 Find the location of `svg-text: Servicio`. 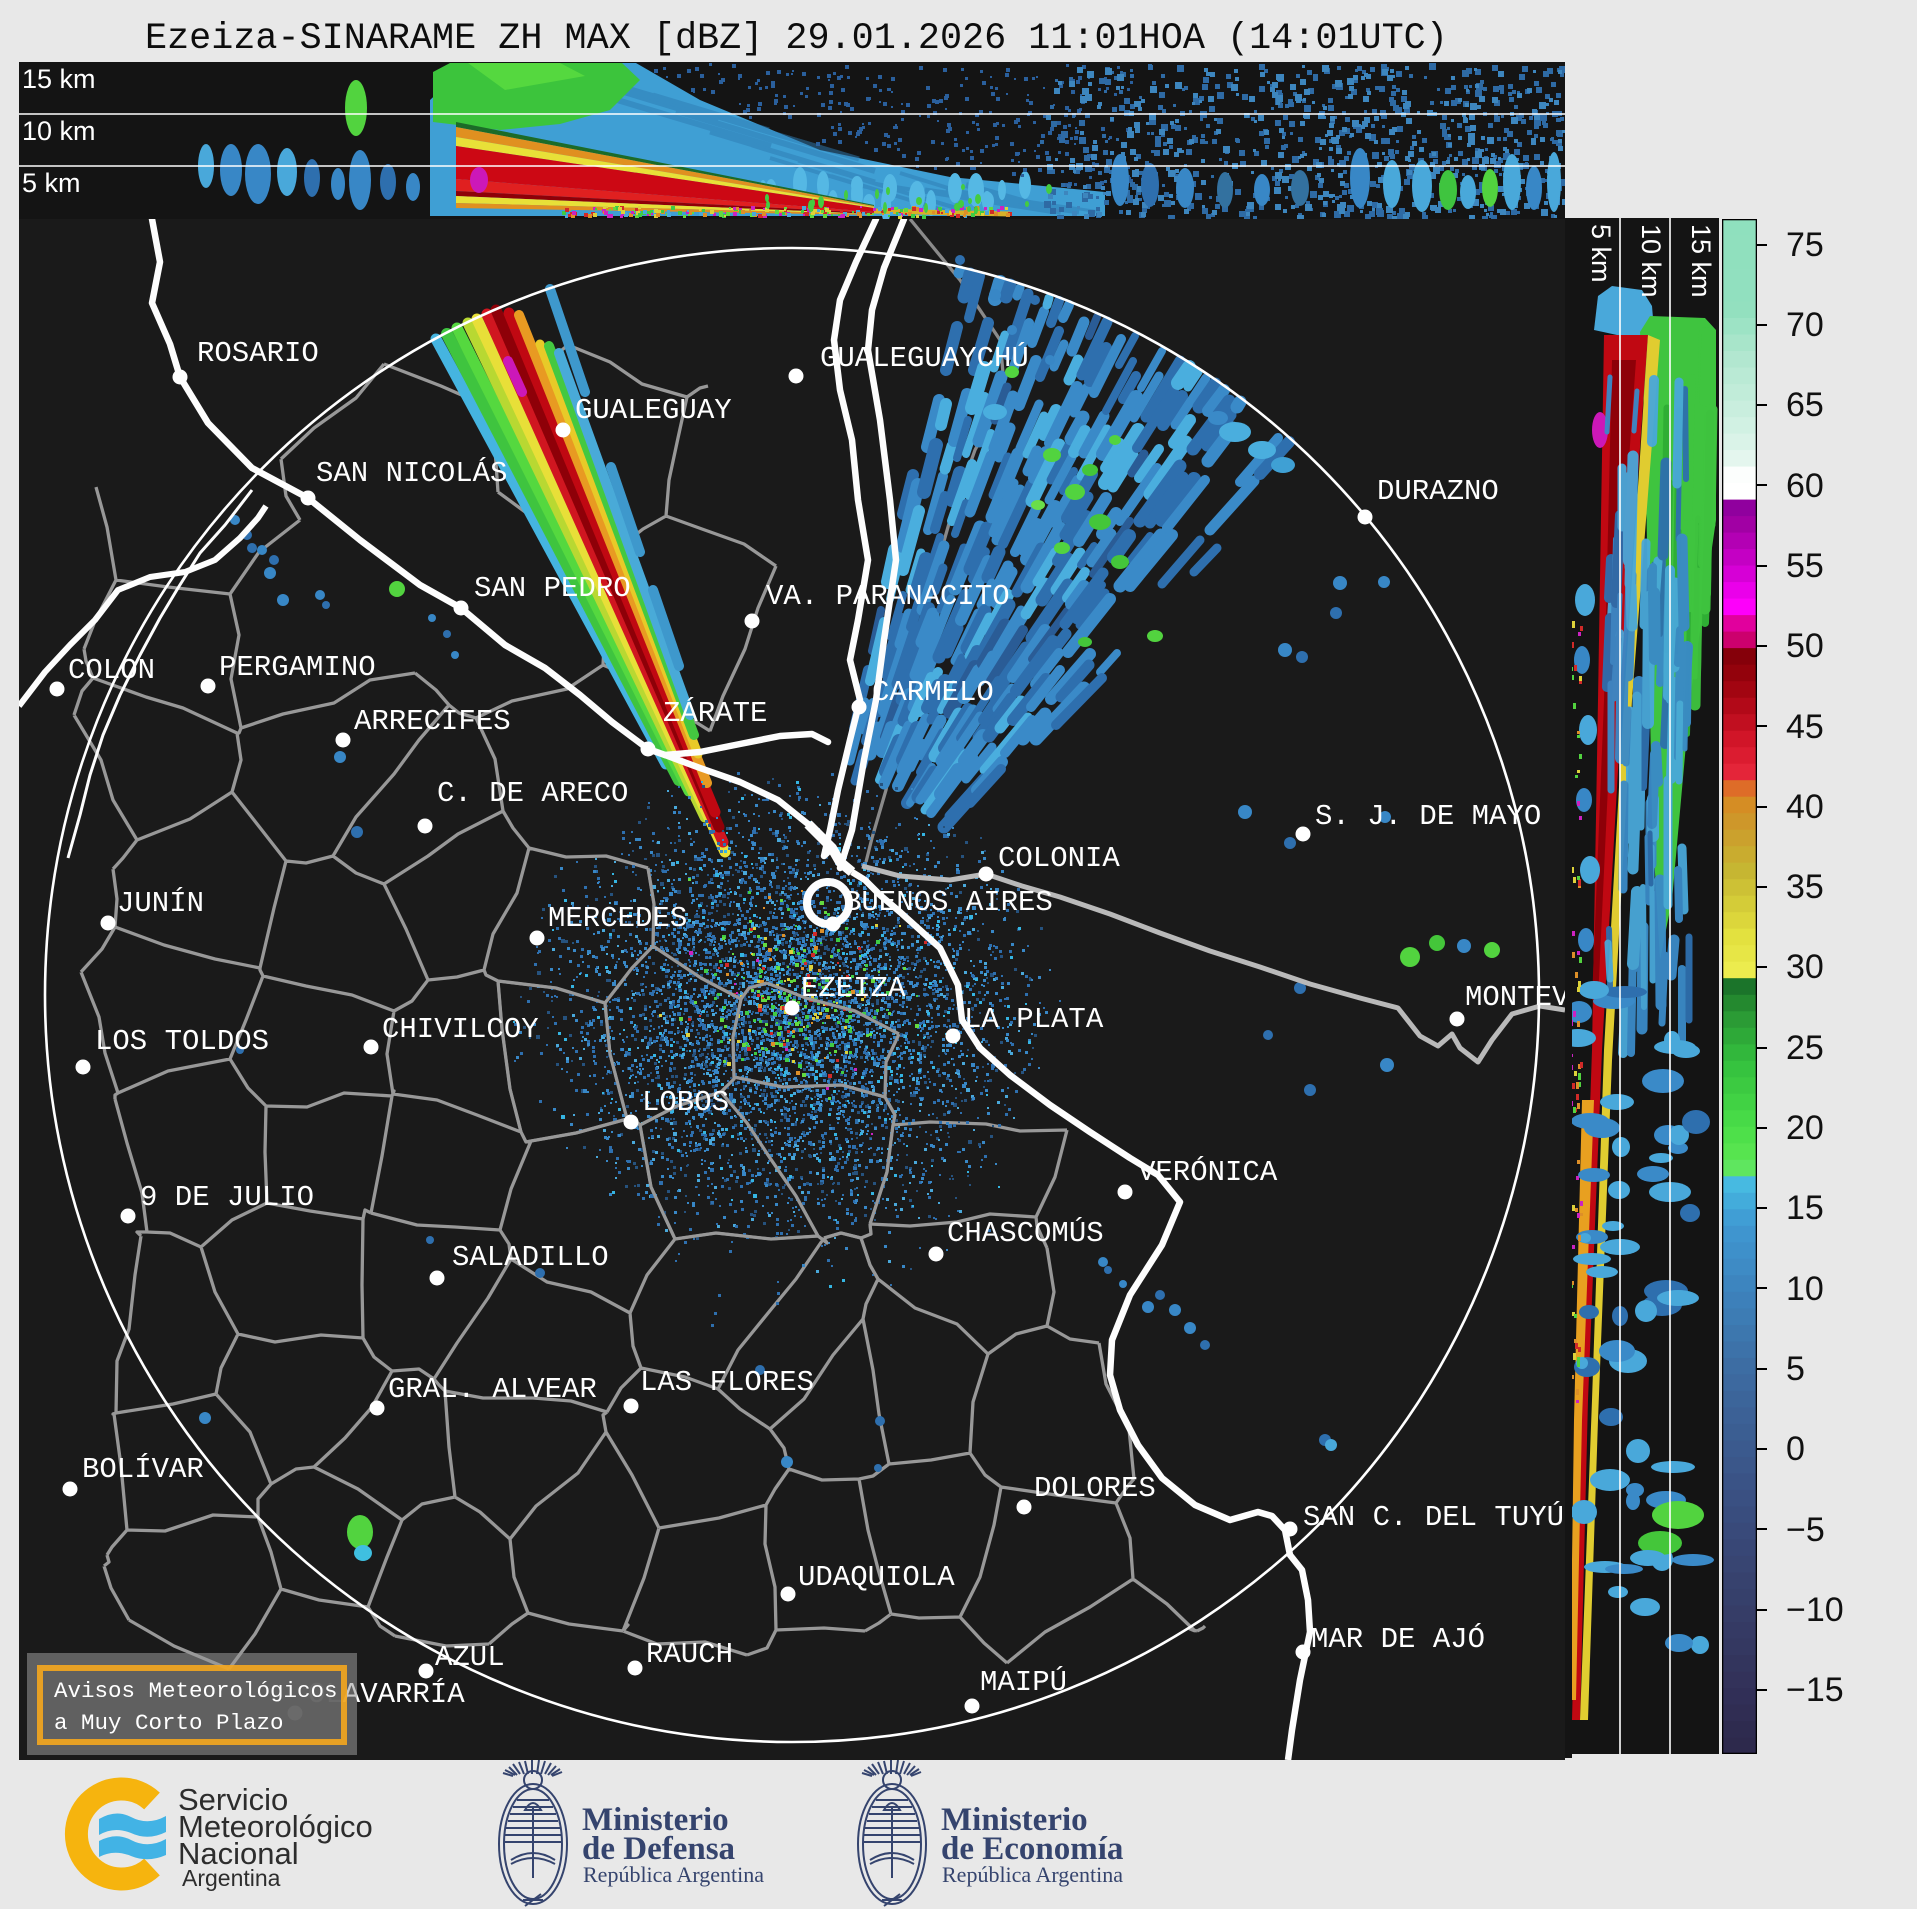

svg-text: Servicio is located at coordinates (233, 1799).